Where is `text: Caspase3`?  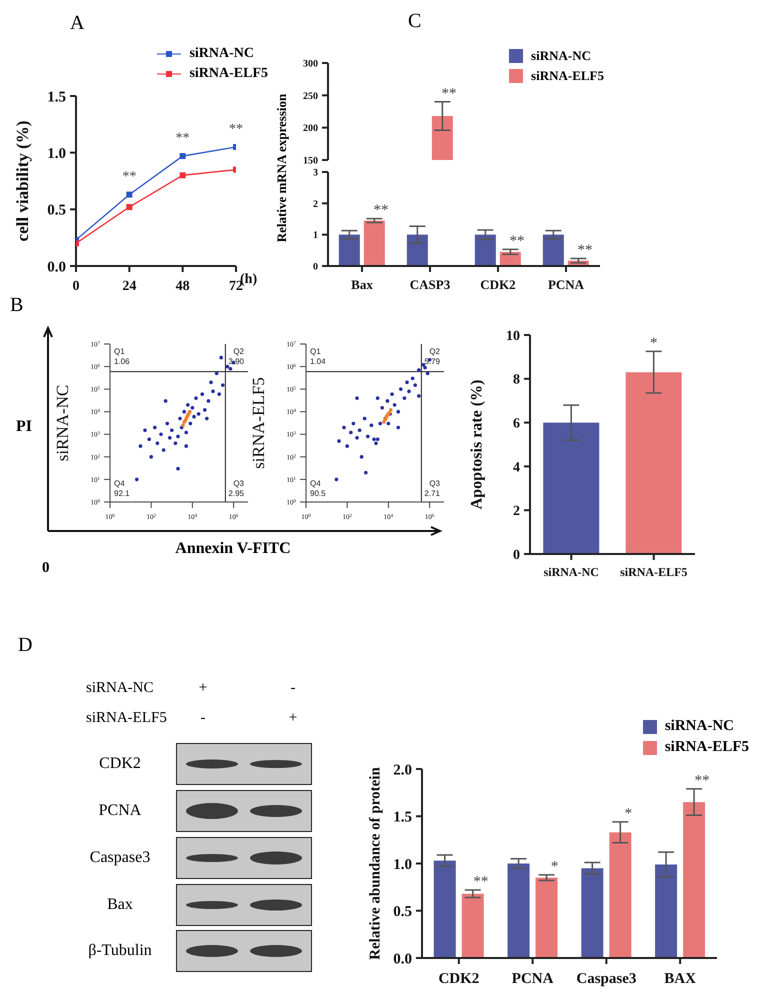 text: Caspase3 is located at coordinates (120, 858).